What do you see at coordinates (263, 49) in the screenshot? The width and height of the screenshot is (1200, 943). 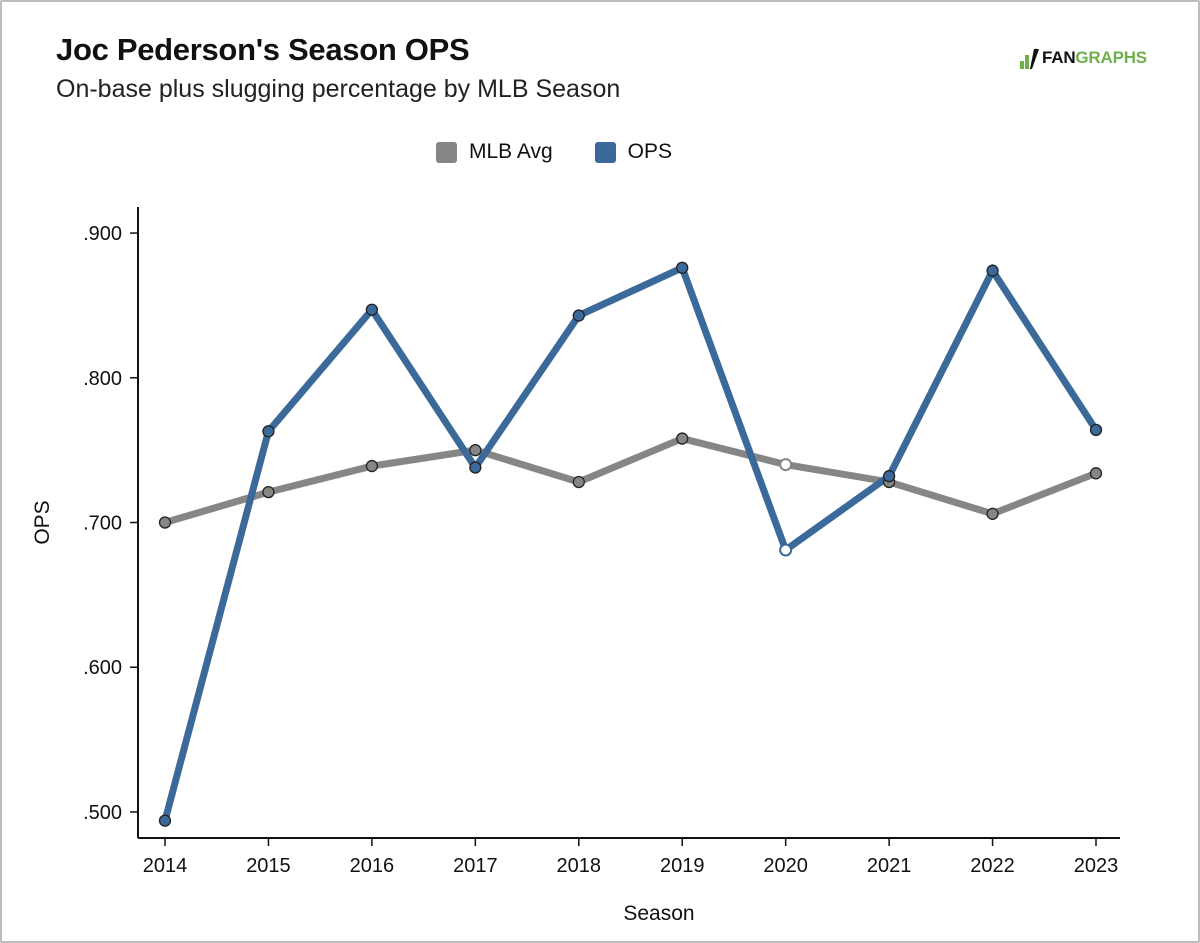 I see `chart-title: Joc Pederson's Season OPS` at bounding box center [263, 49].